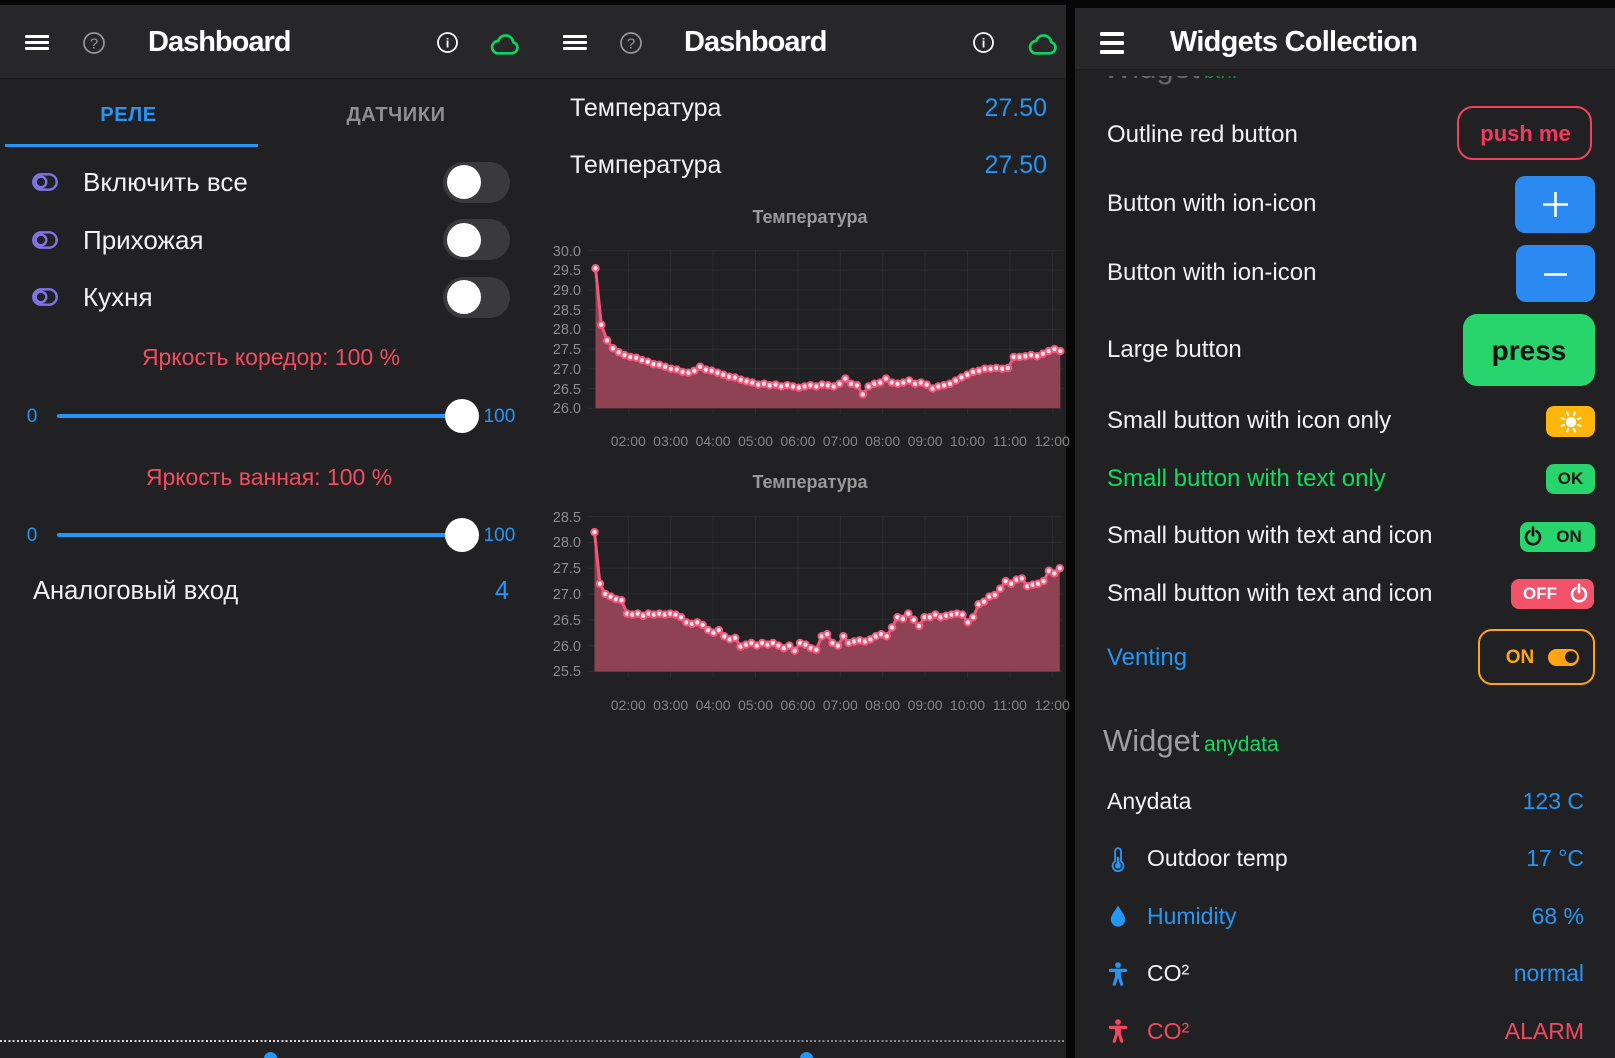 This screenshot has width=1615, height=1058. I want to click on svg-text: 25.5, so click(567, 672).